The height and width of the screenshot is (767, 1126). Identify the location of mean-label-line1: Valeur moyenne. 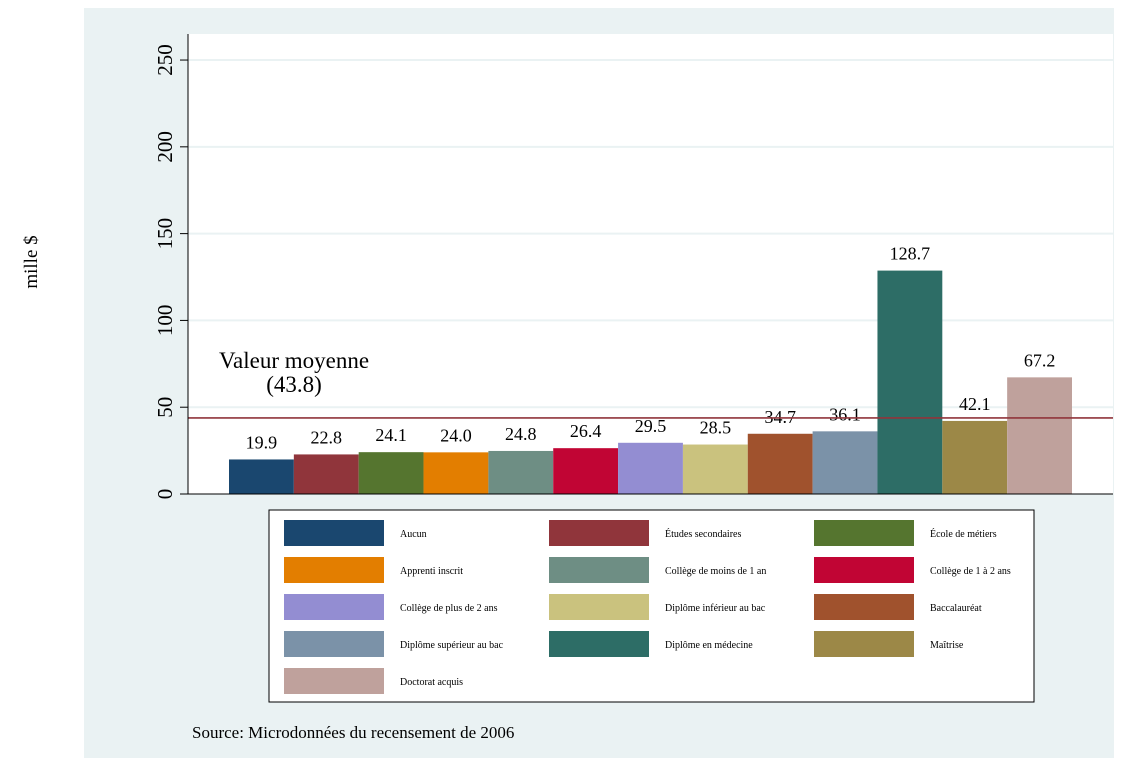
(294, 360).